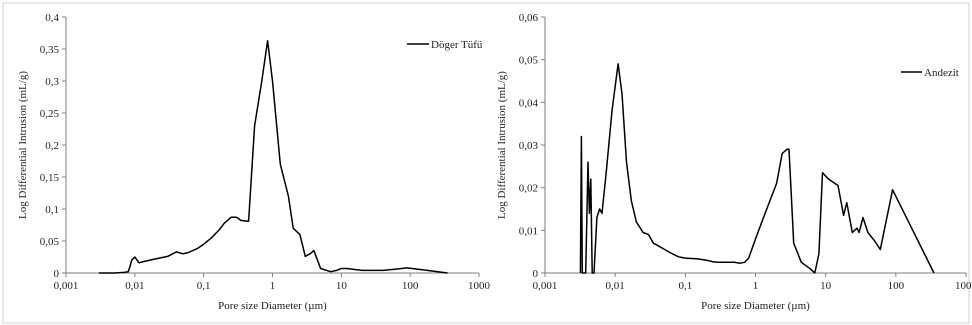  I want to click on chart2-y-tick-label: 0,05, so click(529, 61).